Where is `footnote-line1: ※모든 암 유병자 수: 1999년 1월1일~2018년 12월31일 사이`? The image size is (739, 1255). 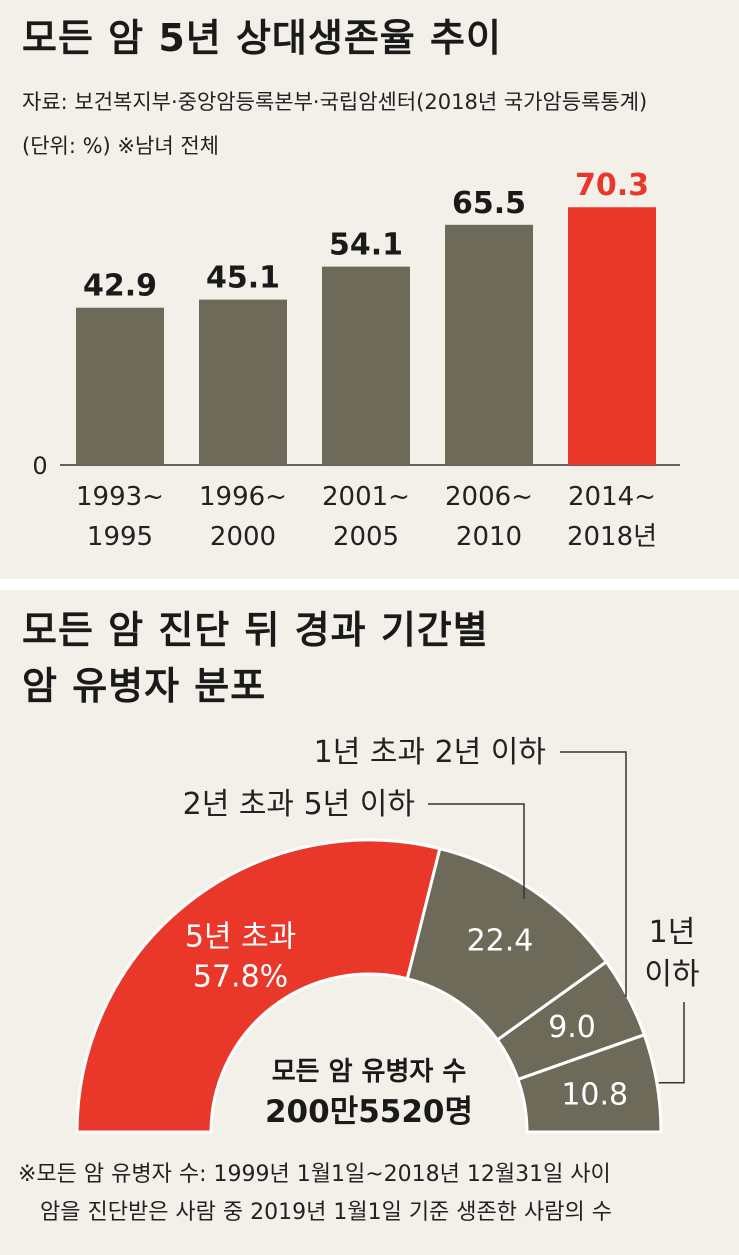
footnote-line1: ※모든 암 유병자 수: 1999년 1월1일~2018년 12월31일 사이 is located at coordinates (314, 1174).